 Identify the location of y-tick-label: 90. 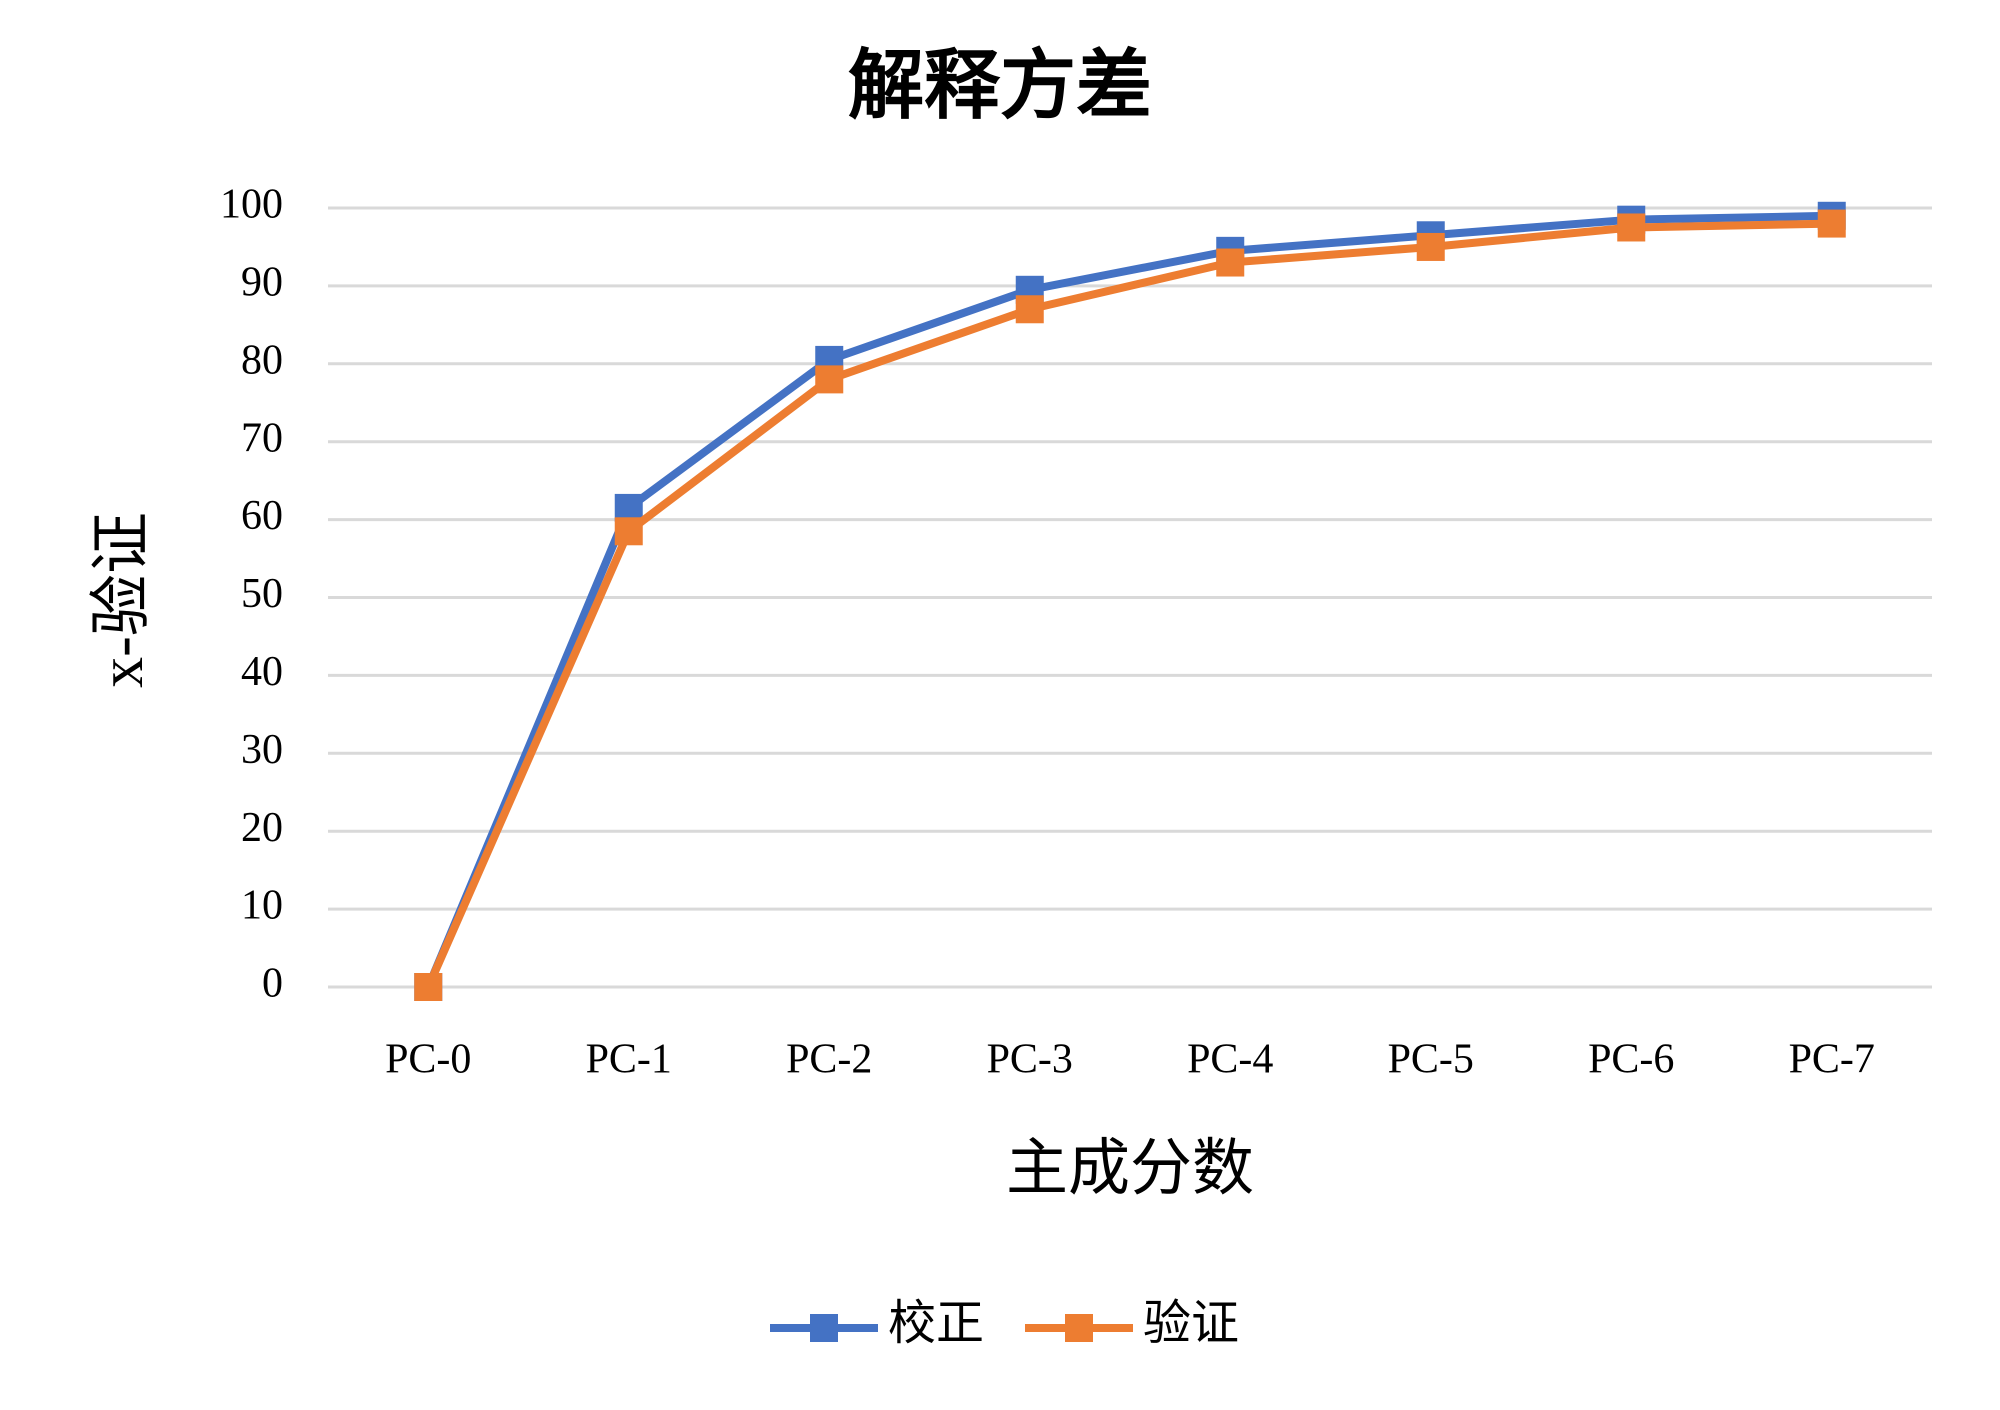
(262, 283).